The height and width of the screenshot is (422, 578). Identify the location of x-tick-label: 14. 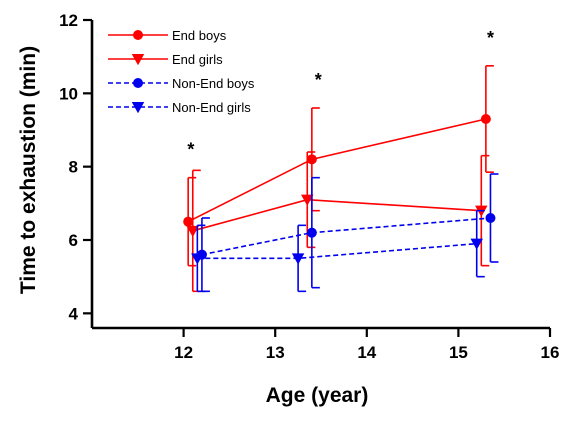
(366, 352).